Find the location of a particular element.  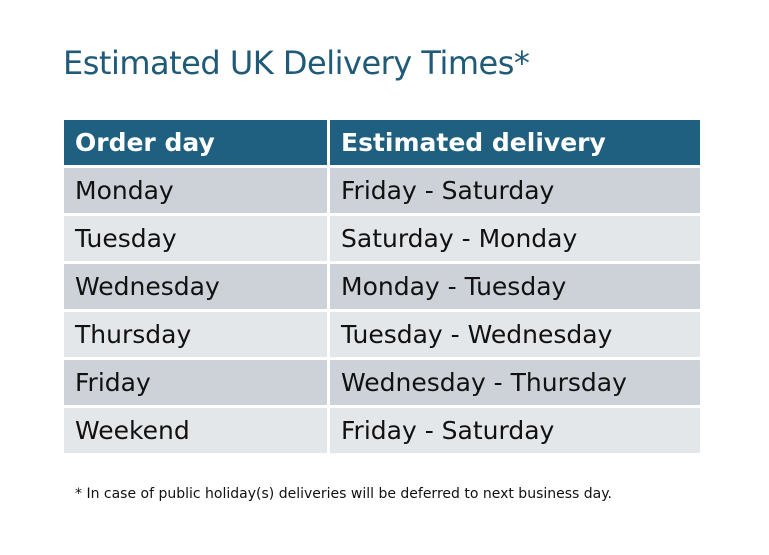

table-row: Weekend Friday - Saturday is located at coordinates (382, 430).